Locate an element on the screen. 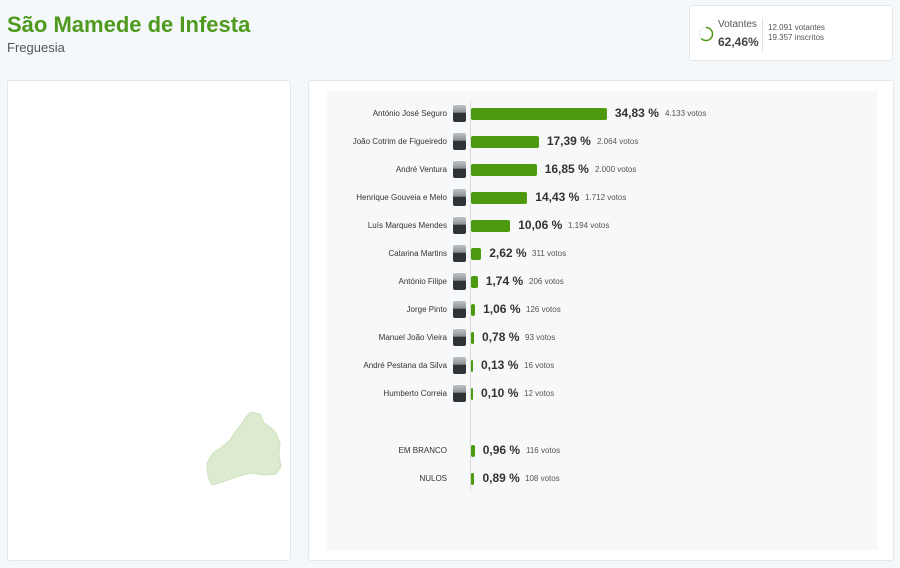  turnout-label: Votantes is located at coordinates (737, 24).